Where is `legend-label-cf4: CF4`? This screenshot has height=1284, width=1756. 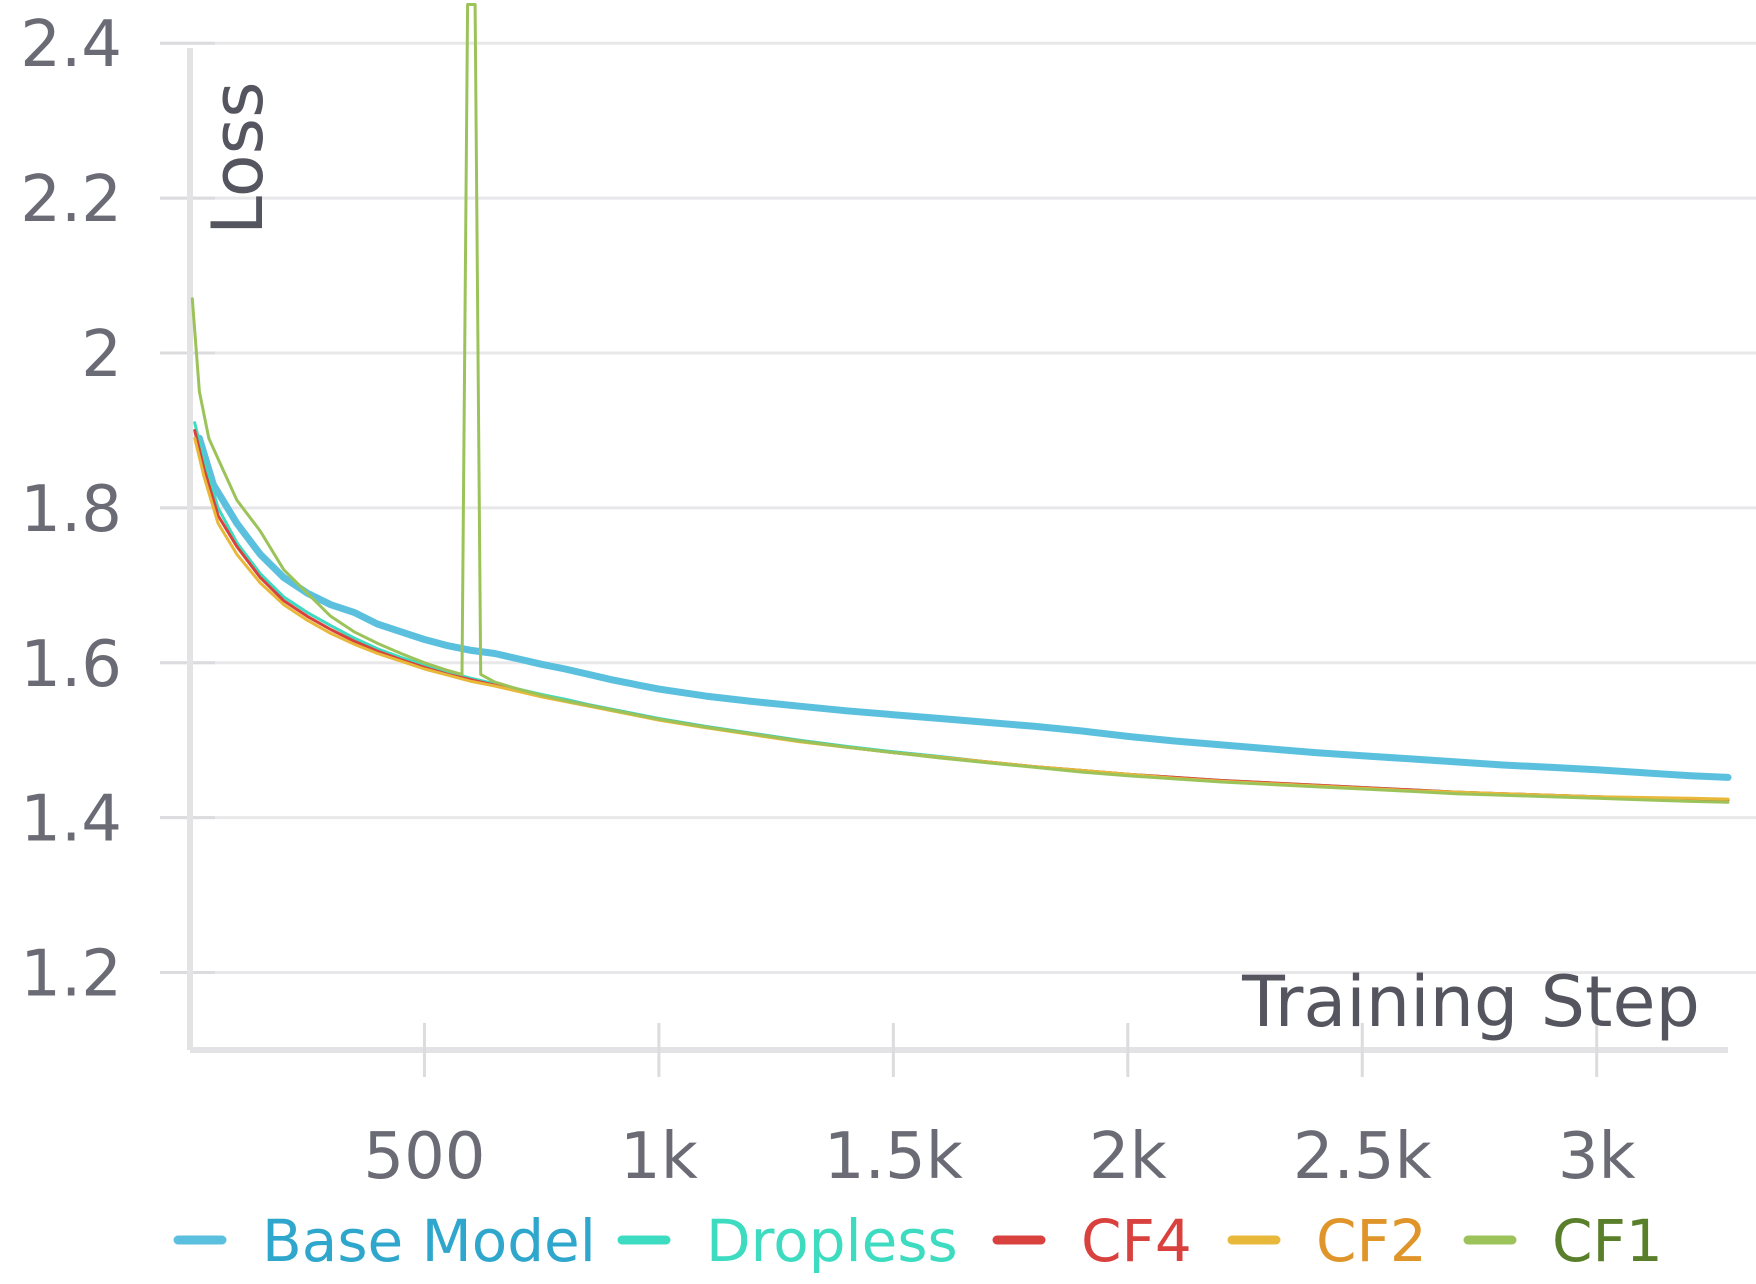
legend-label-cf4: CF4 is located at coordinates (1136, 1241).